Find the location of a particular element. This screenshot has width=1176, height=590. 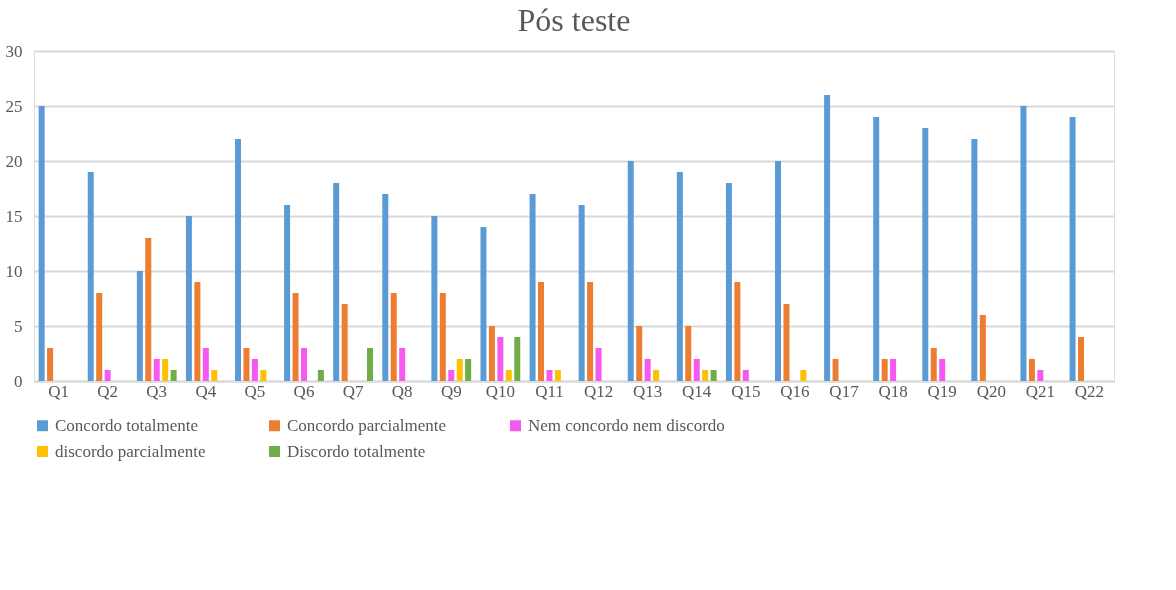

legend-label: Concordo totalmente is located at coordinates (127, 425).